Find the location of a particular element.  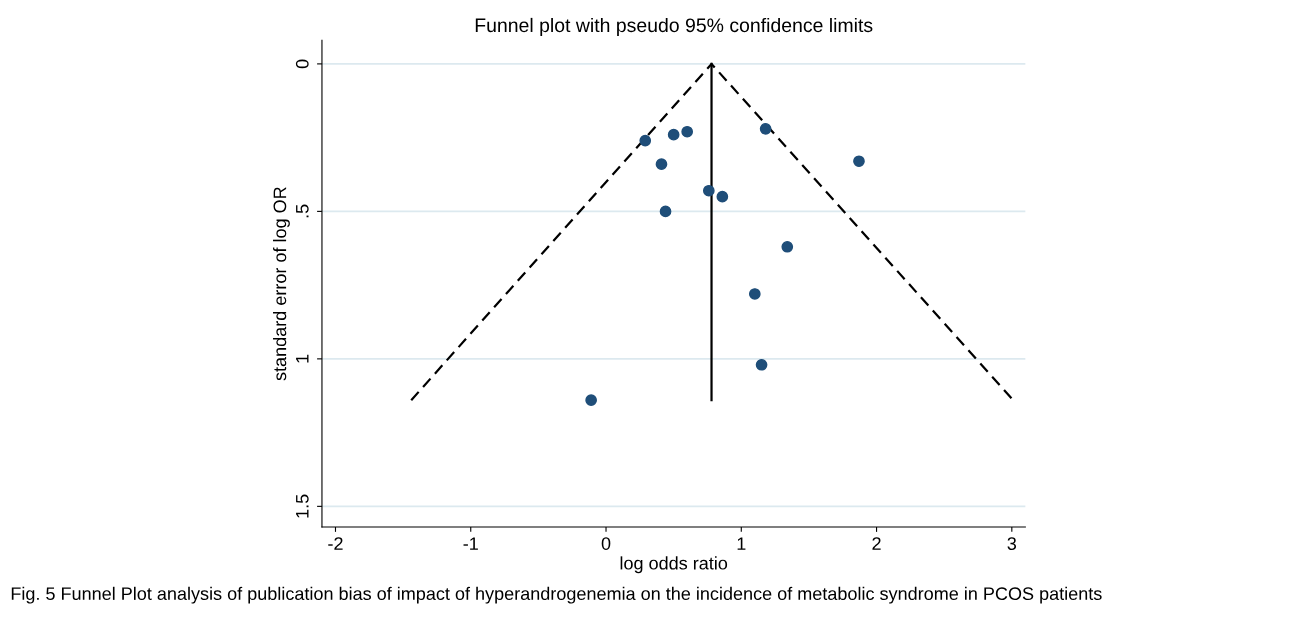

x-tick-label: 0 is located at coordinates (606, 543).